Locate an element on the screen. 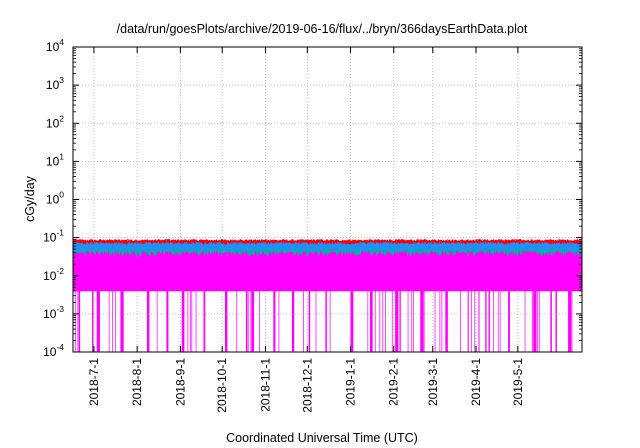  y-tick-label: 10¹ is located at coordinates (55, 159).